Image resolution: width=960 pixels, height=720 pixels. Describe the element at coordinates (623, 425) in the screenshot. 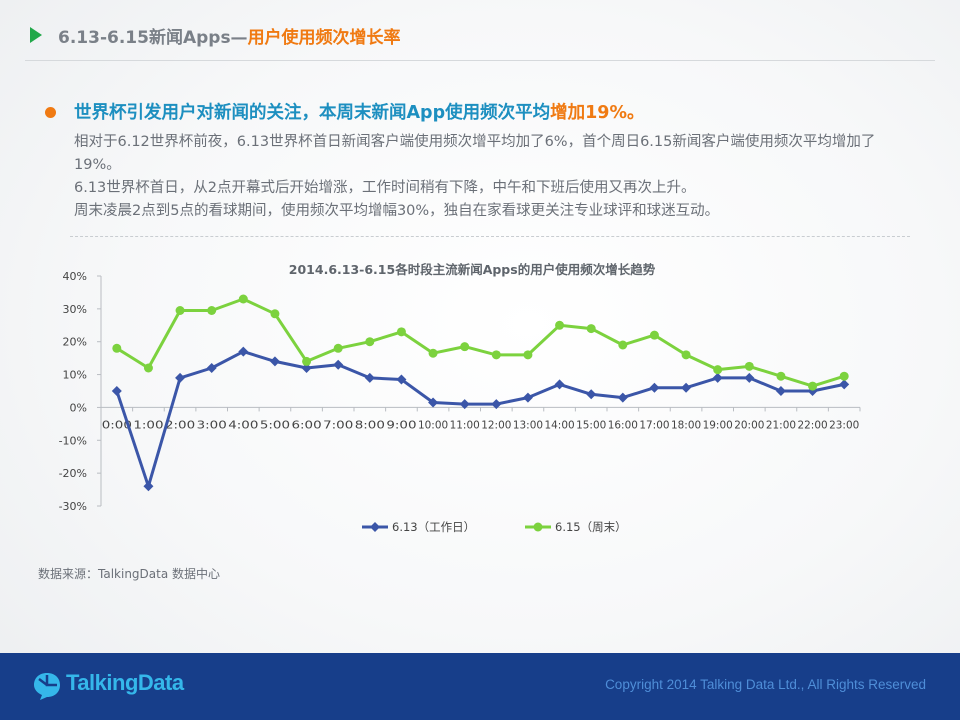

I see `x-tick-label: 16:00` at that location.